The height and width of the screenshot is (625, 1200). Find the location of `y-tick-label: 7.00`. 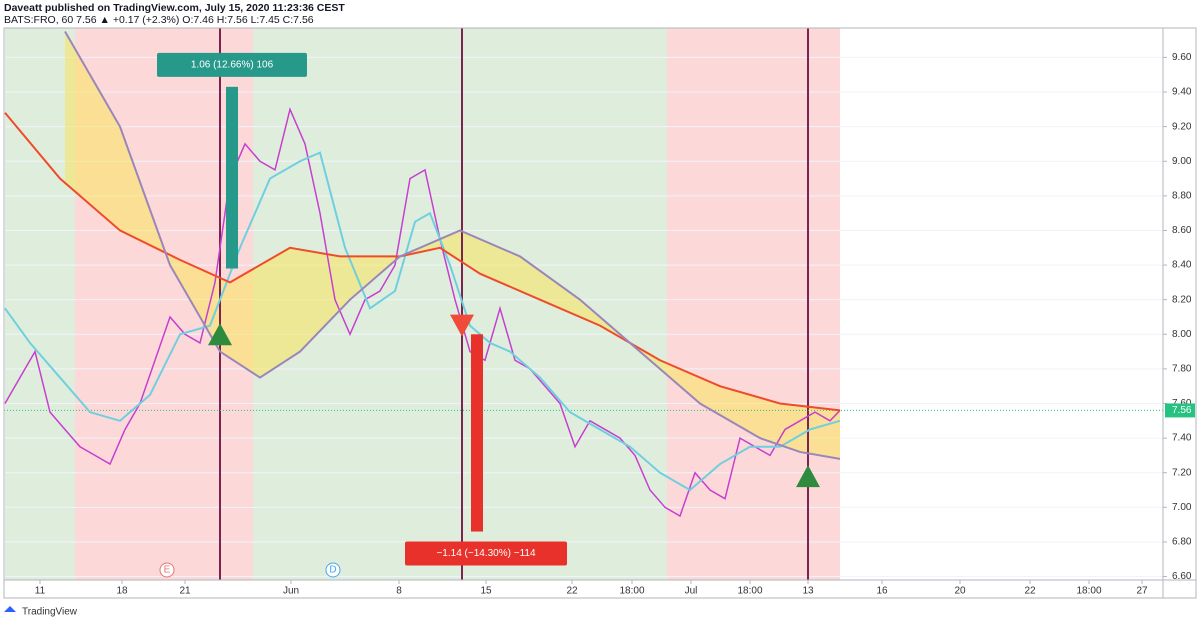

y-tick-label: 7.00 is located at coordinates (1182, 507).